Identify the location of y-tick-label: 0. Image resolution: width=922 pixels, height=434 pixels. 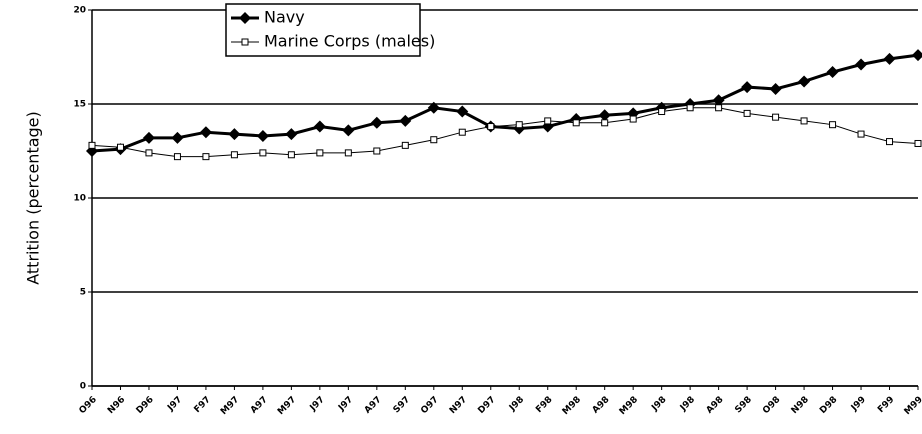
(83, 387).